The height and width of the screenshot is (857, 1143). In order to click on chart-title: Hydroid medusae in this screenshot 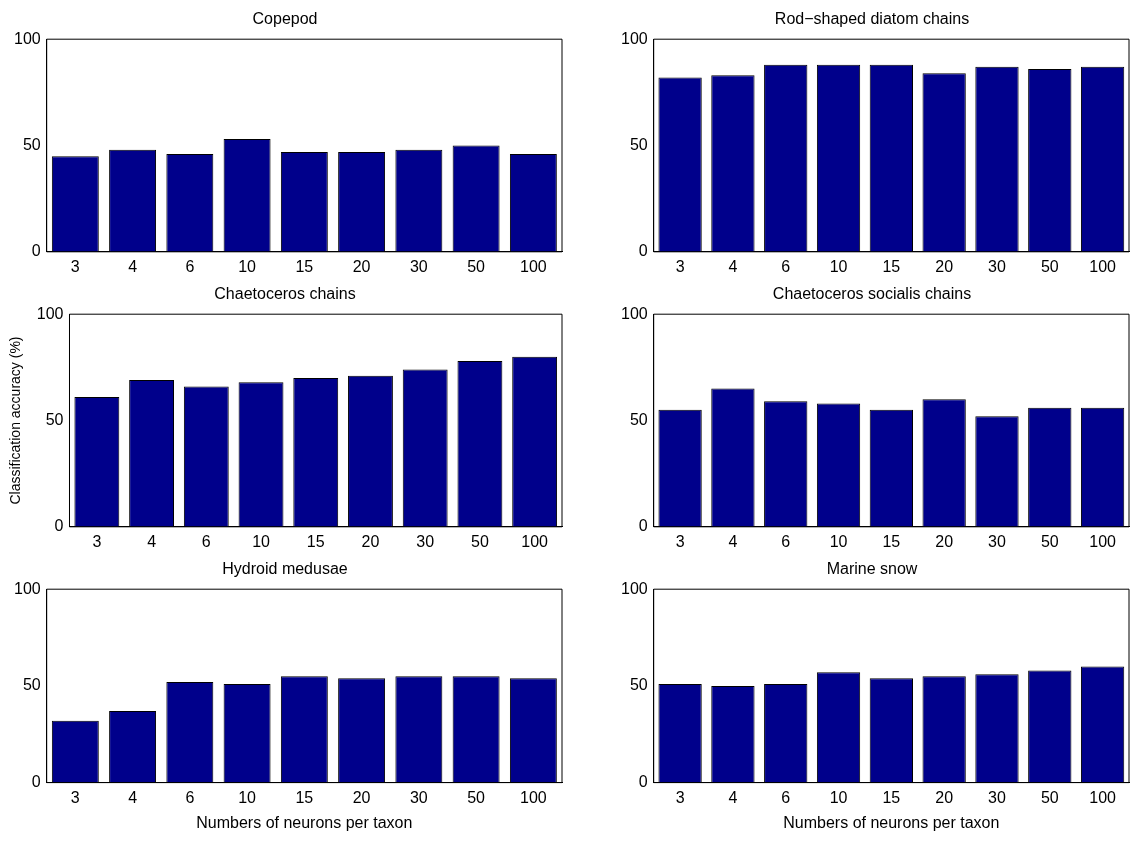, I will do `click(285, 569)`.